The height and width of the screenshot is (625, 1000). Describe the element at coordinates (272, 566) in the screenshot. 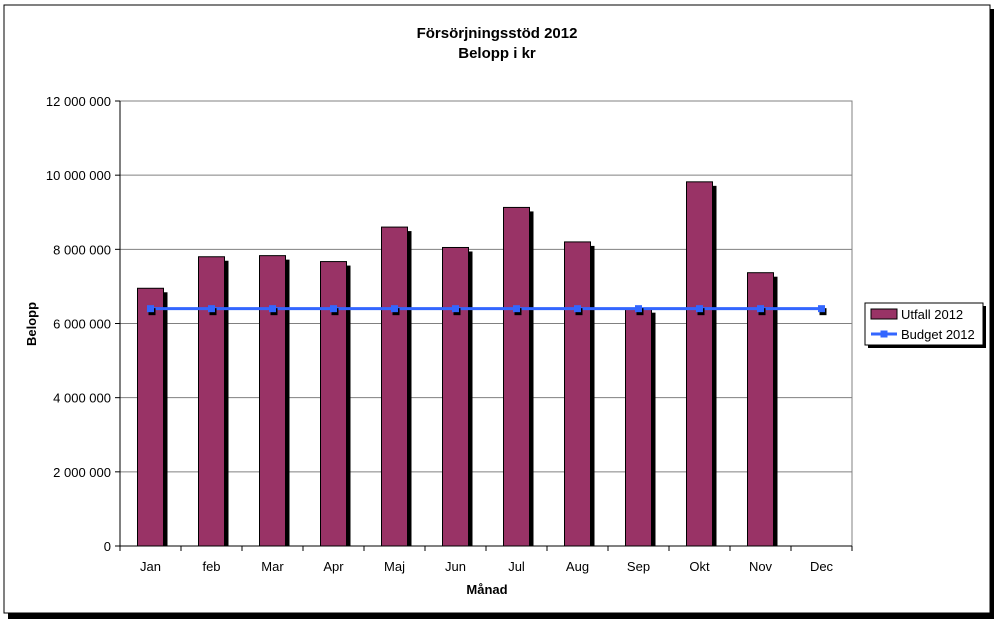

I see `x-tick-label: Mar` at that location.